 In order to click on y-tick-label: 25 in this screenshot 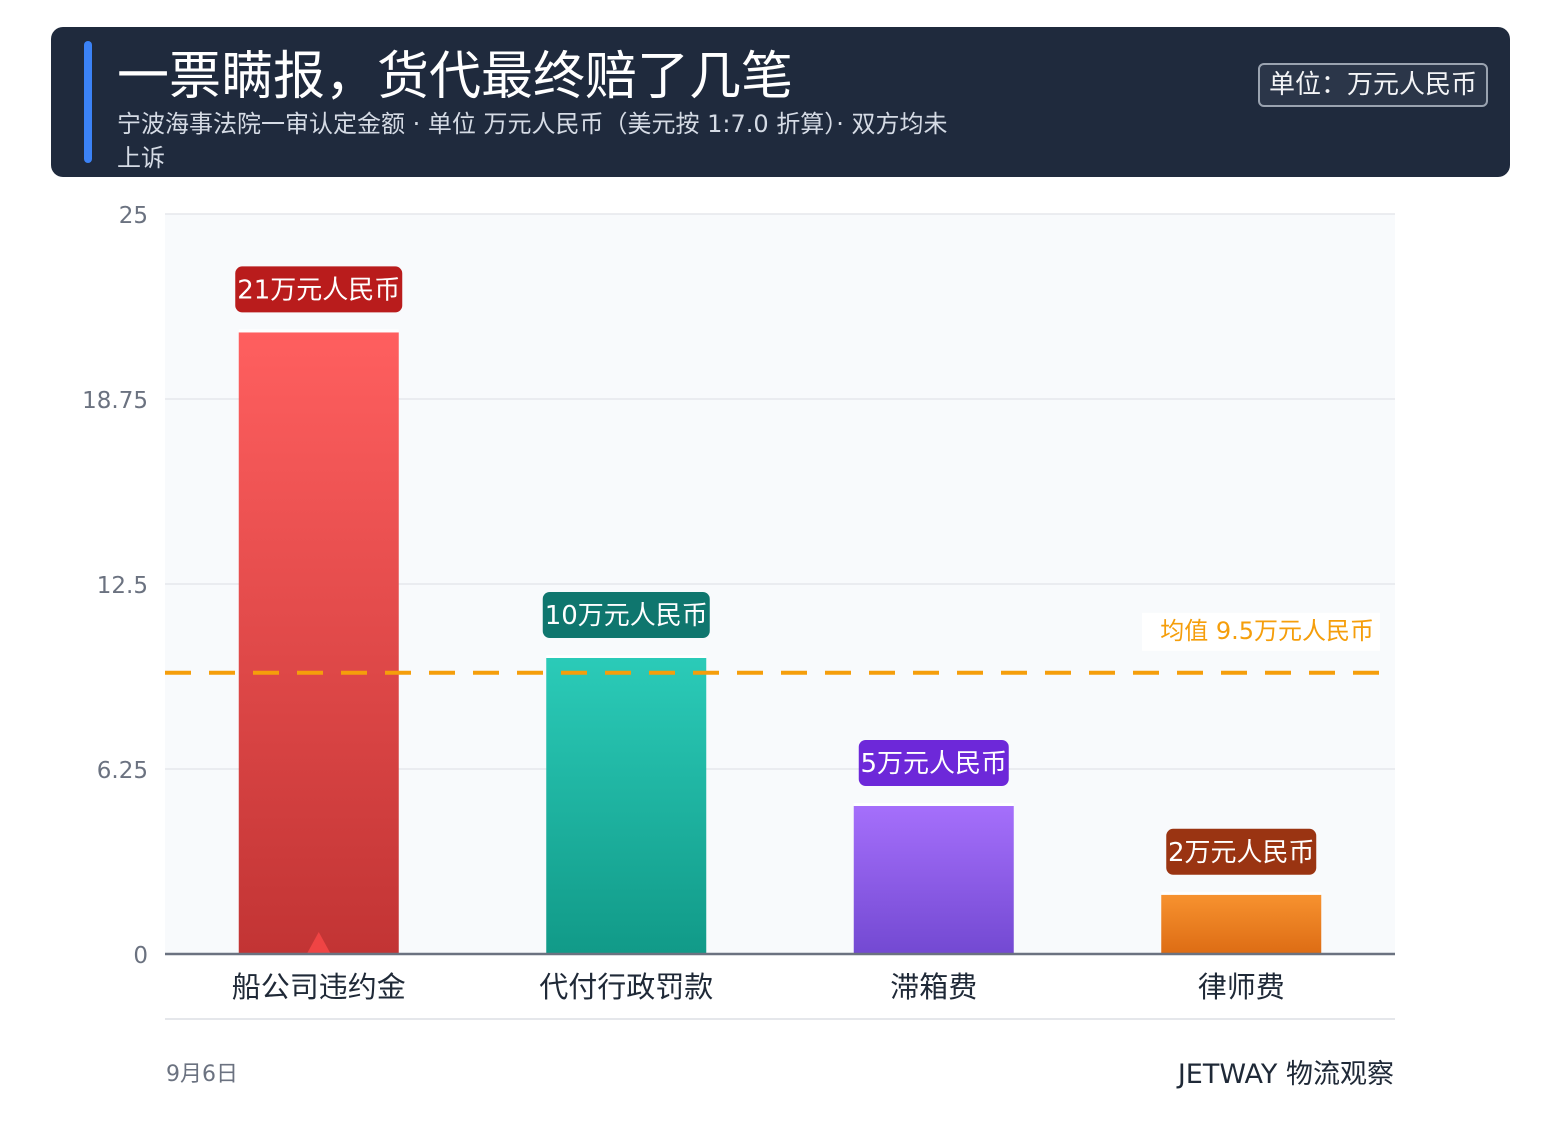, I will do `click(133, 216)`.